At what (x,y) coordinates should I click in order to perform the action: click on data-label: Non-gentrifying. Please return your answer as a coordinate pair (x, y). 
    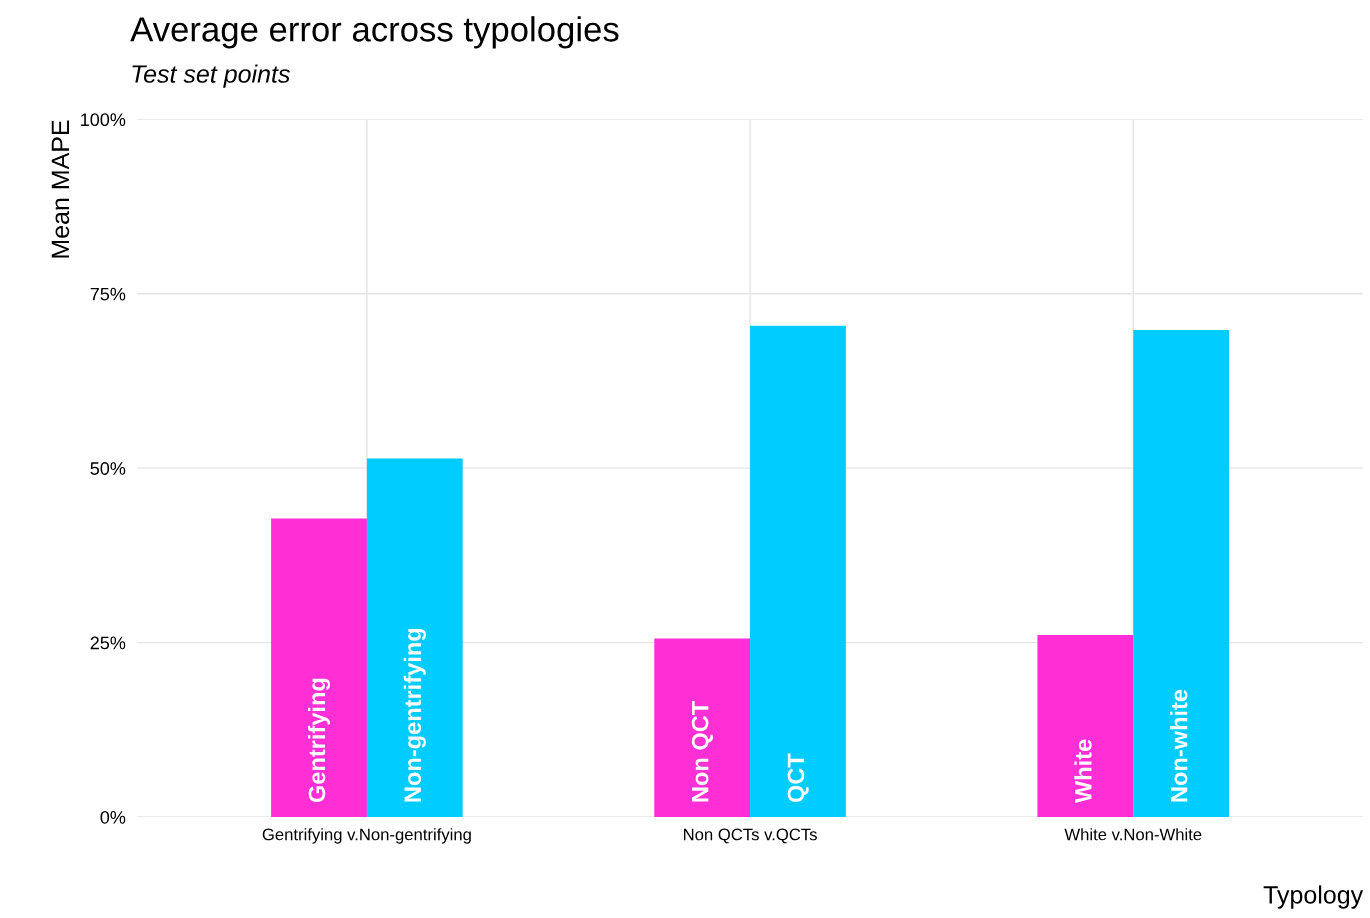
    Looking at the image, I should click on (414, 715).